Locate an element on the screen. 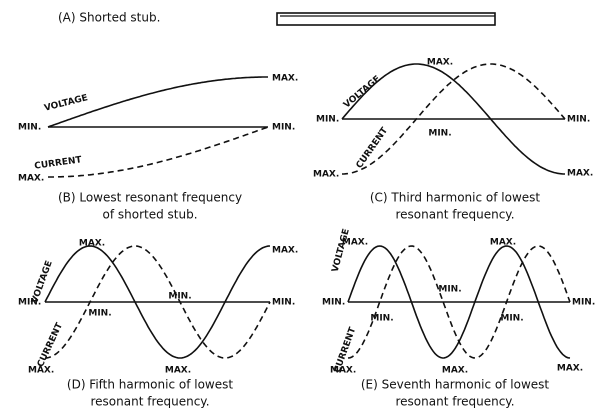 Image resolution: width=611 pixels, height=412 pixels. caption: of shorted stub. is located at coordinates (149, 215).